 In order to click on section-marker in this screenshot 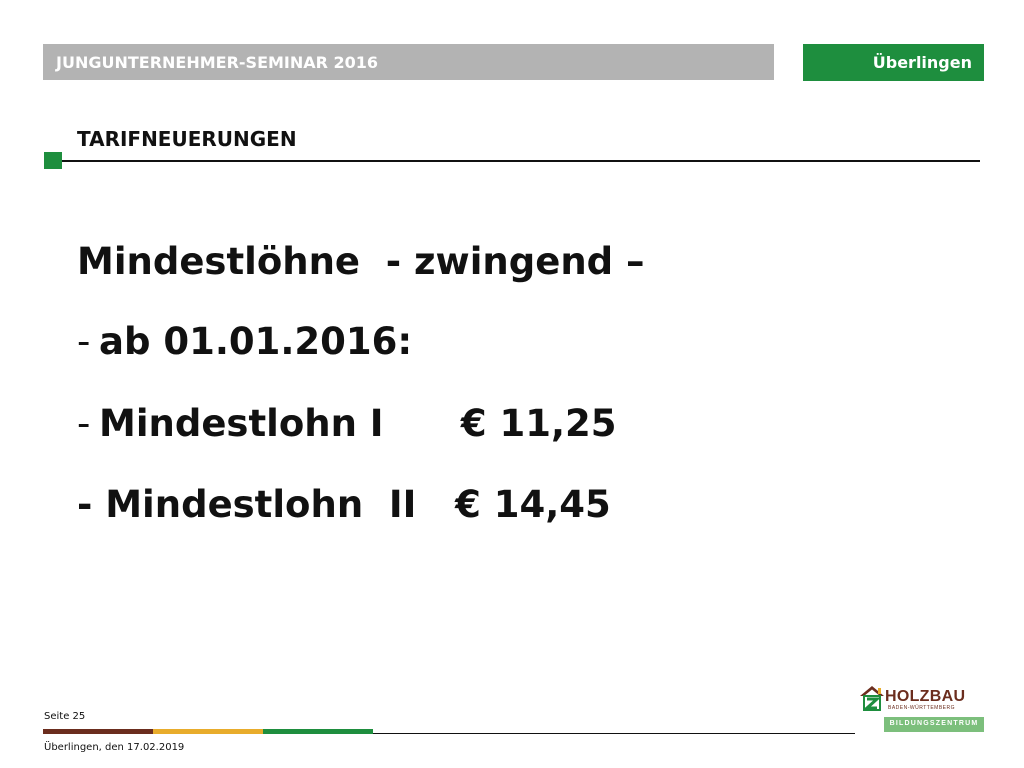, I will do `click(53, 160)`.